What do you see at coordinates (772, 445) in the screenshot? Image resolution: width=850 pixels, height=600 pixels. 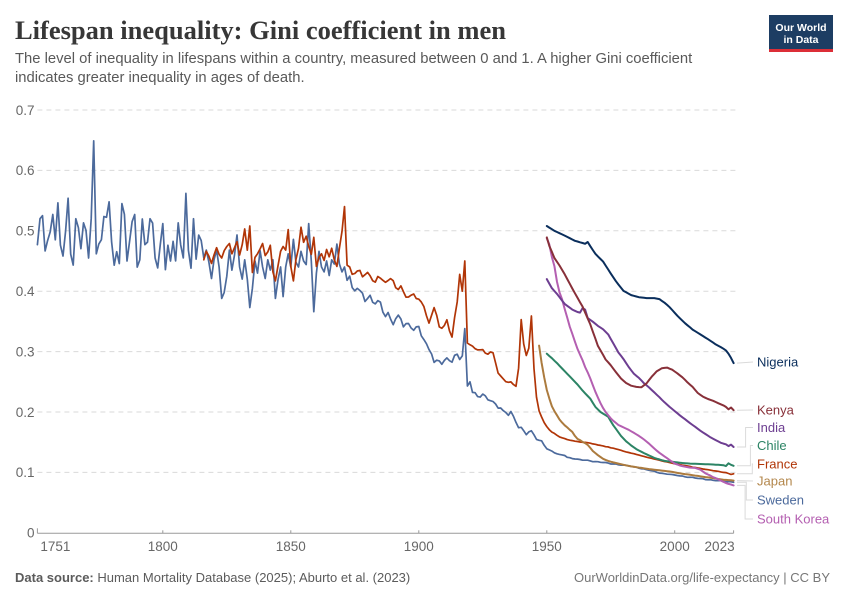 I see `svg-text: Chile` at bounding box center [772, 445].